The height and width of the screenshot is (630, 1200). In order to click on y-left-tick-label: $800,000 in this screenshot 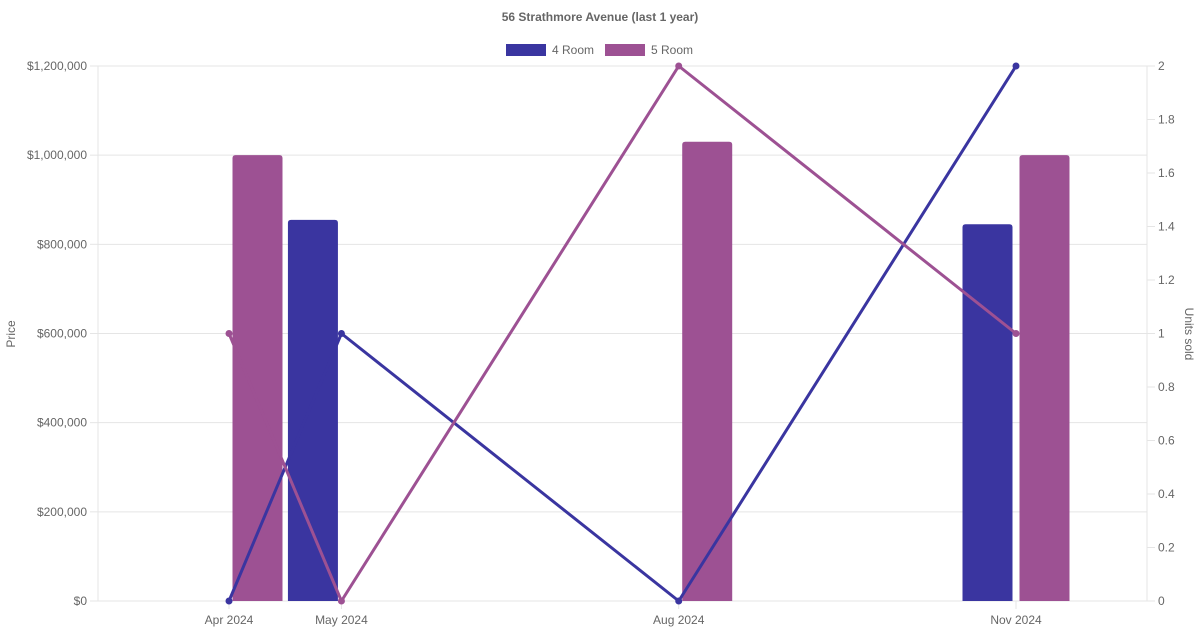, I will do `click(62, 244)`.